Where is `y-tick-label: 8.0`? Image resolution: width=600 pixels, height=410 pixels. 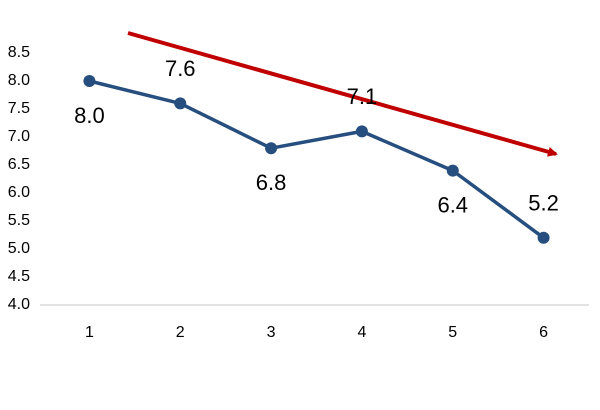
y-tick-label: 8.0 is located at coordinates (19, 80).